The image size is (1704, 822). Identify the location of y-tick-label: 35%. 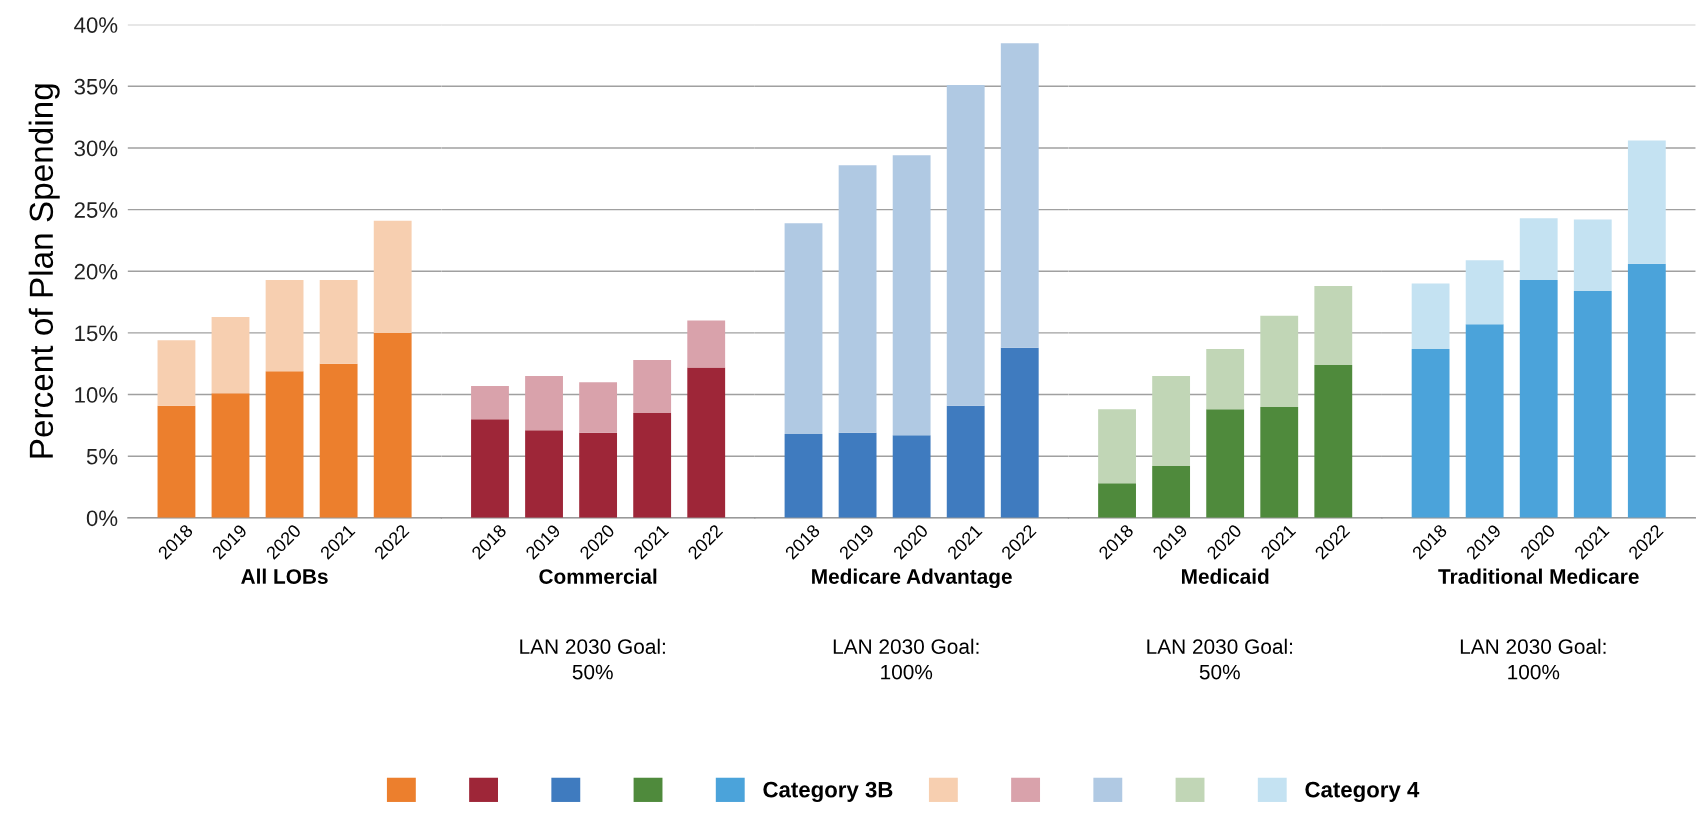
(96, 86).